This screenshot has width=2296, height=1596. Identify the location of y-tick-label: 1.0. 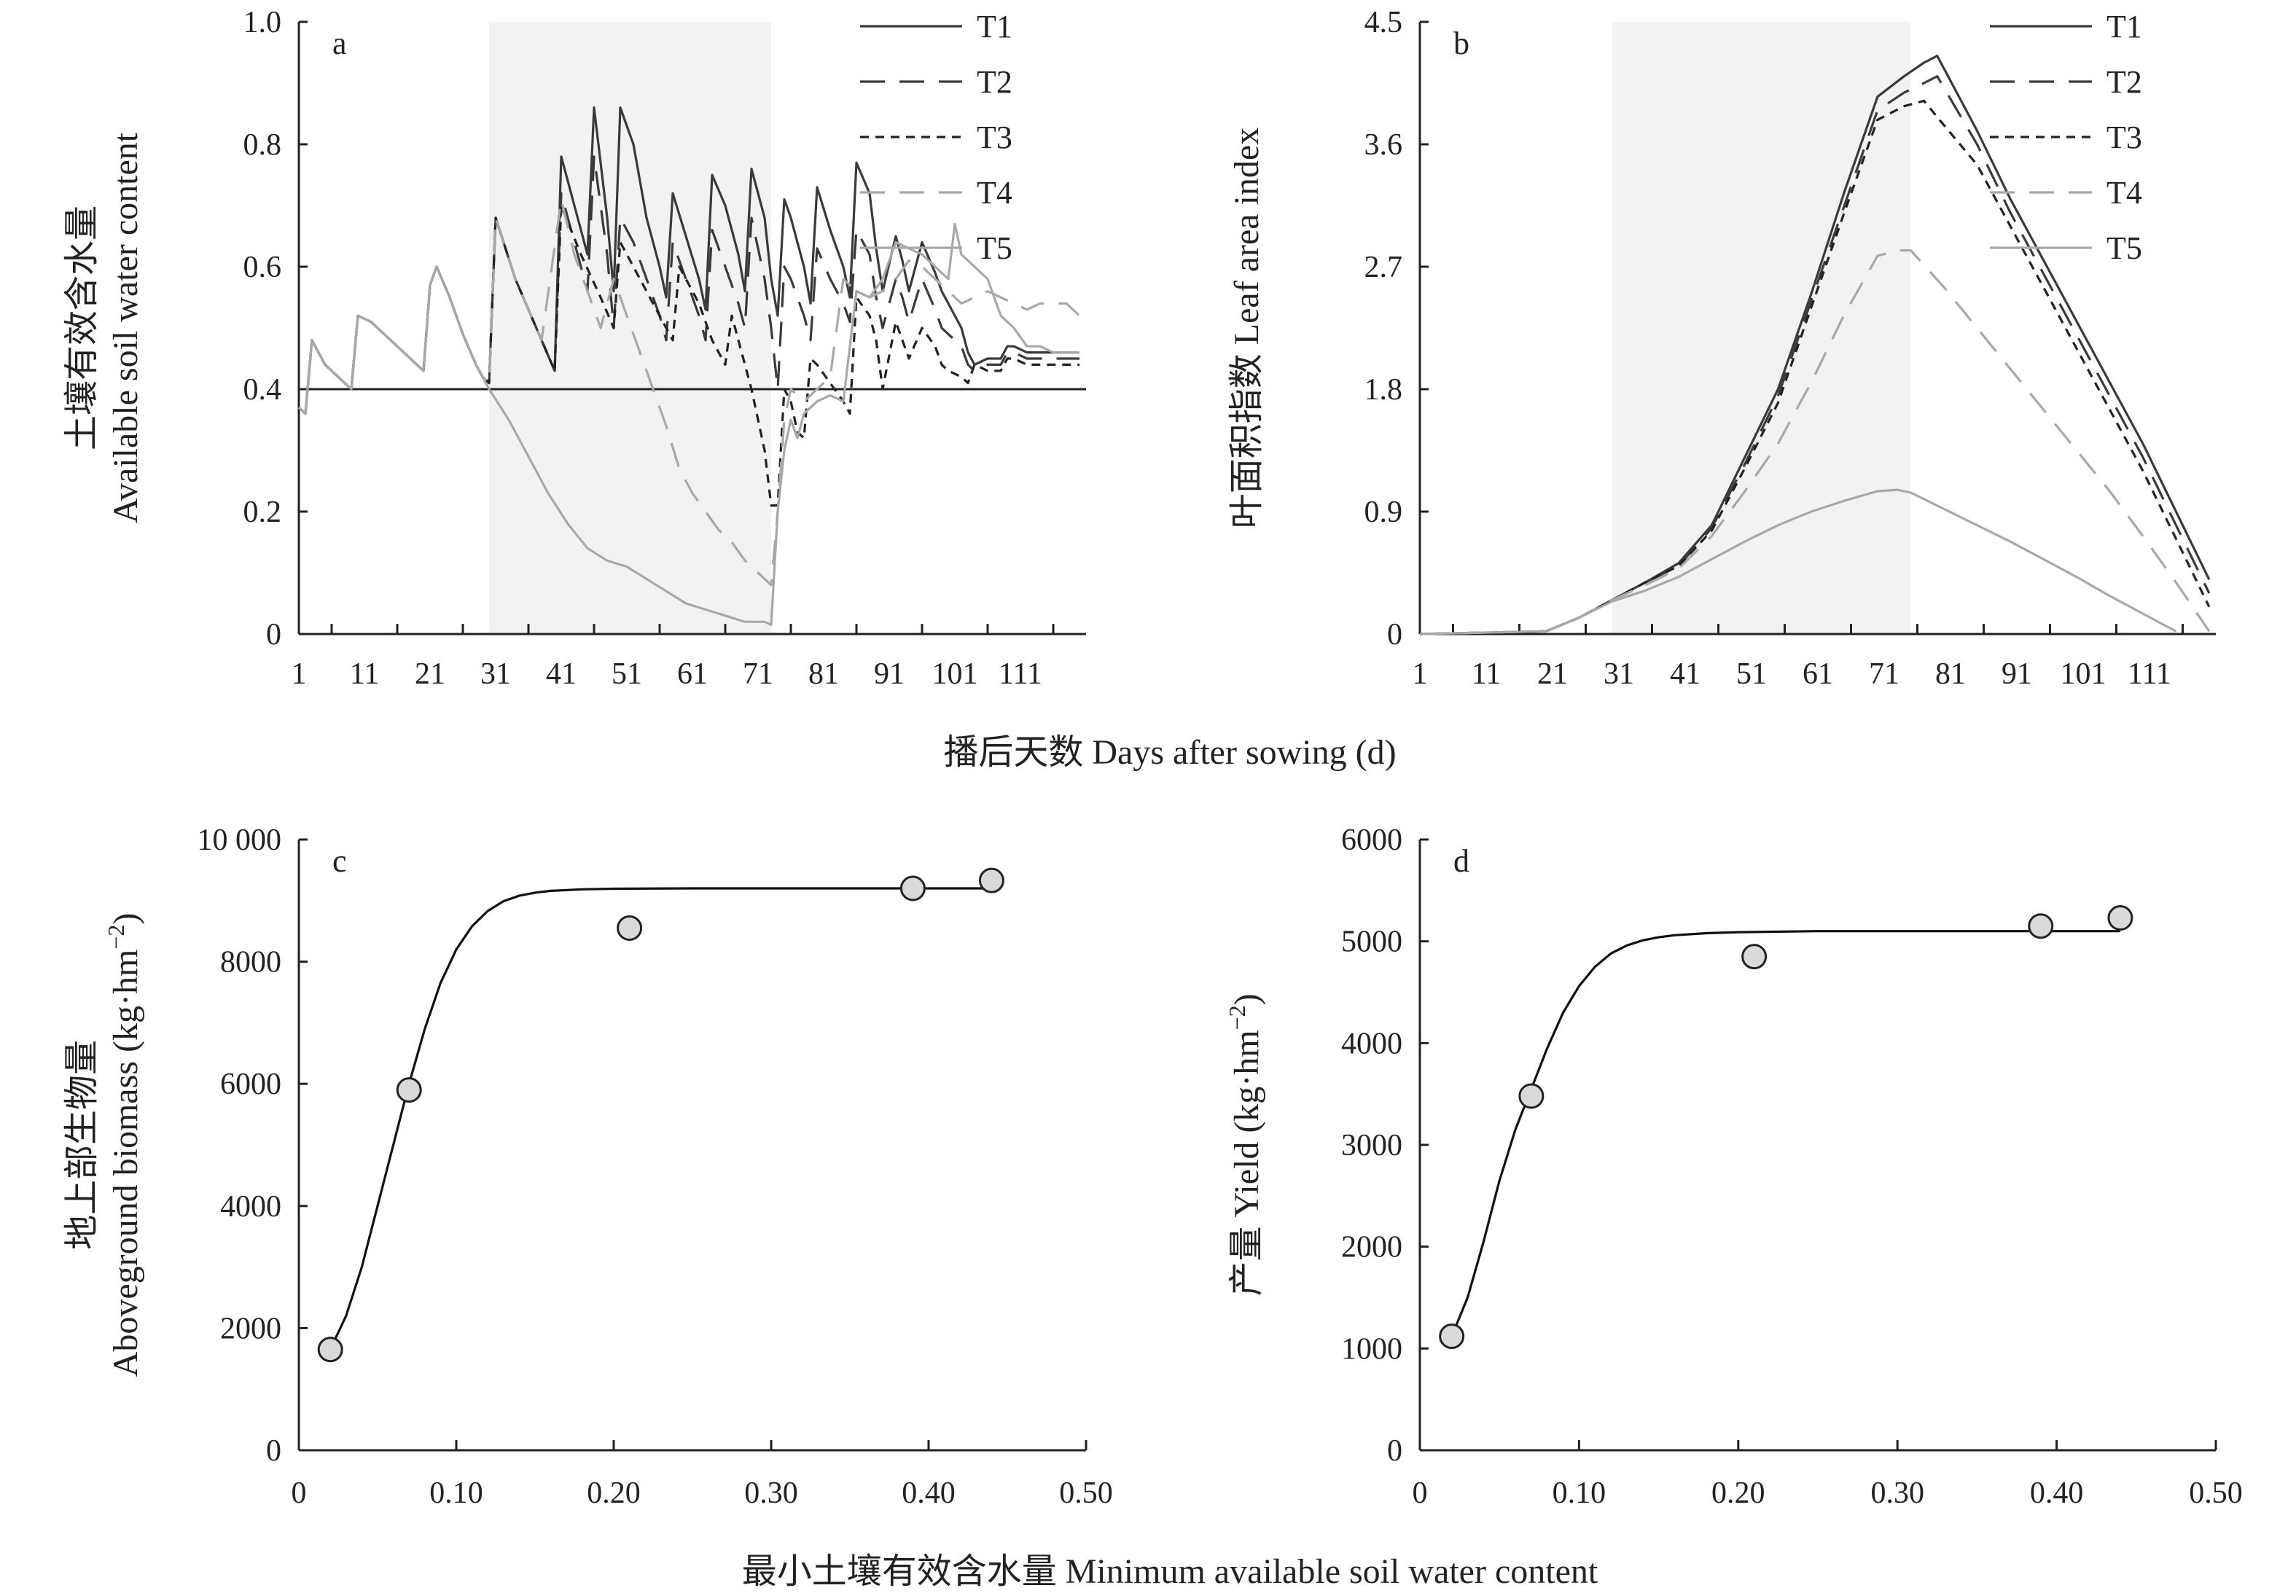
(263, 22).